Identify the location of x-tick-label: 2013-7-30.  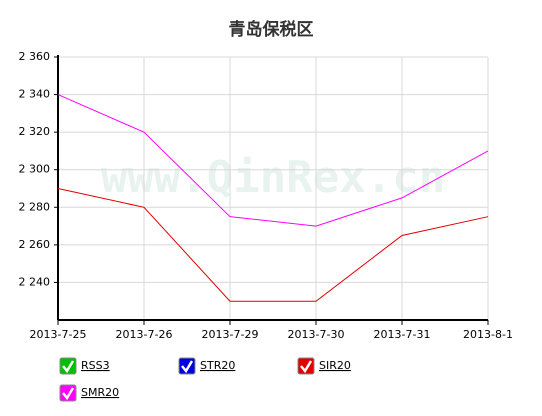
(316, 334).